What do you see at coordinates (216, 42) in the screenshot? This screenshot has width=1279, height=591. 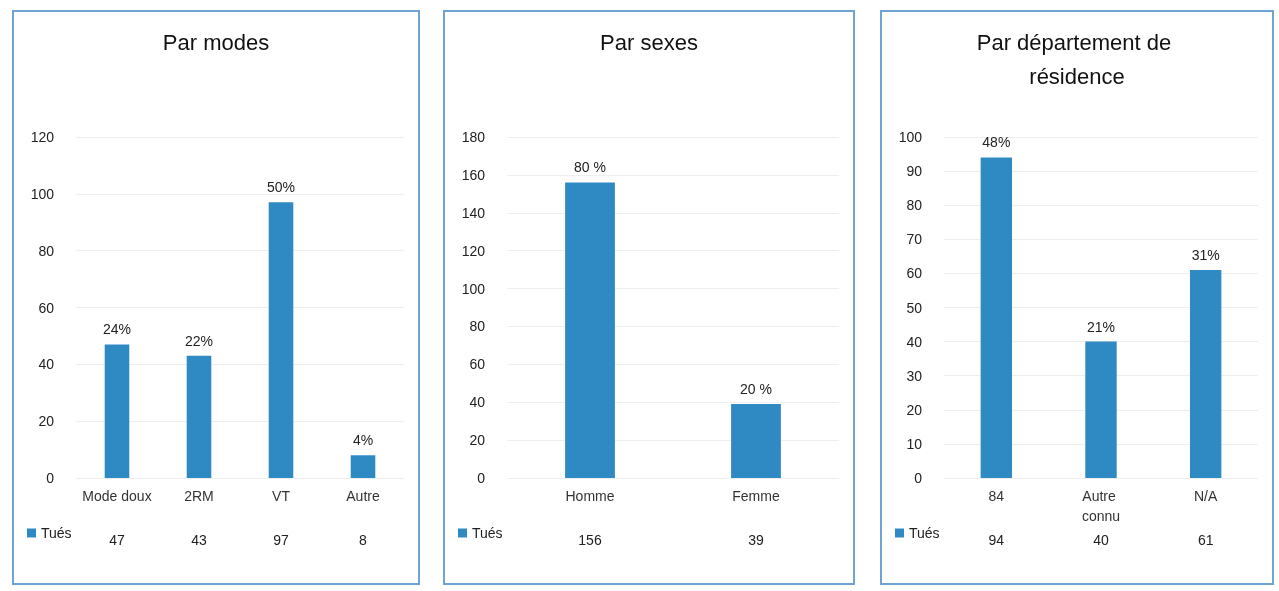 I see `chart-title: Par modes` at bounding box center [216, 42].